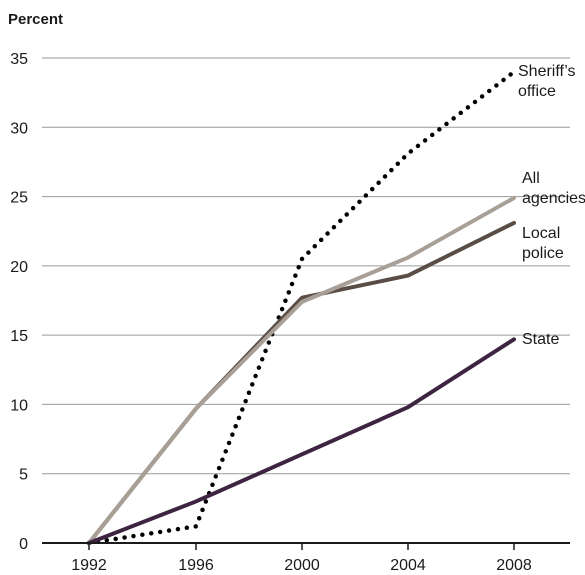  What do you see at coordinates (302, 565) in the screenshot?
I see `x-tick-label: 2000` at bounding box center [302, 565].